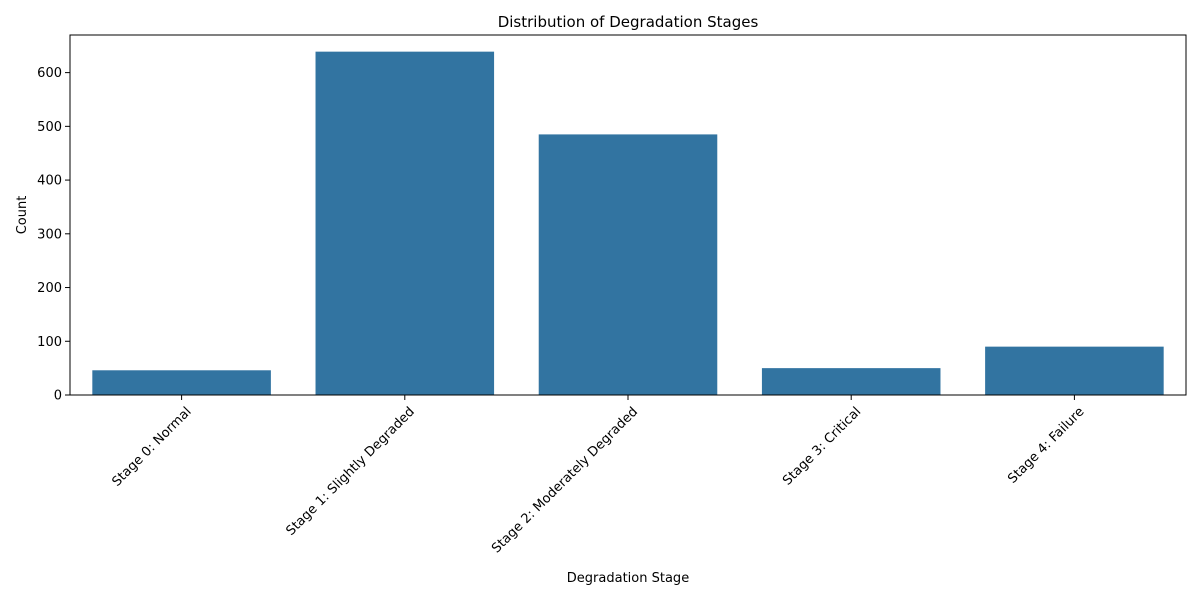  I want to click on x-tick-label-3: Stage 3: Critical, so click(822, 446).